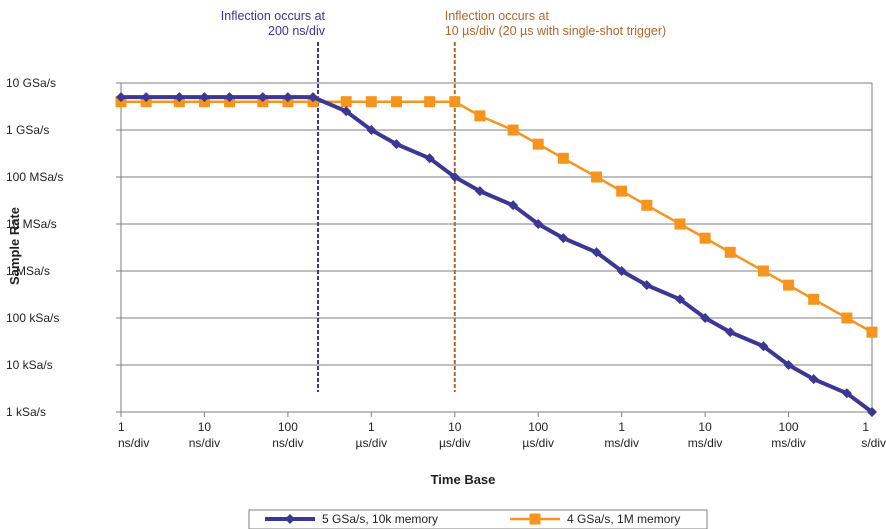 This screenshot has height=529, width=886. Describe the element at coordinates (287, 435) in the screenshot. I see `x-tick-label: 100 ns/div` at that location.